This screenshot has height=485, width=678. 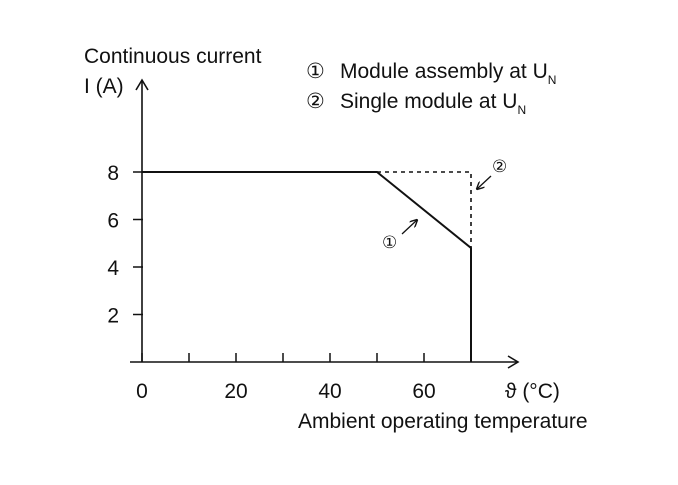 I want to click on x-ticks, so click(x=306, y=357).